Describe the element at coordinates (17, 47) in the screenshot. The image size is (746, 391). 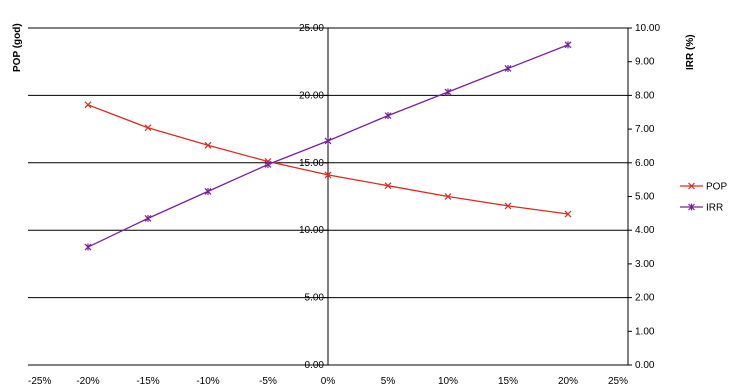
I see `y-axis-title: POP (god)` at that location.